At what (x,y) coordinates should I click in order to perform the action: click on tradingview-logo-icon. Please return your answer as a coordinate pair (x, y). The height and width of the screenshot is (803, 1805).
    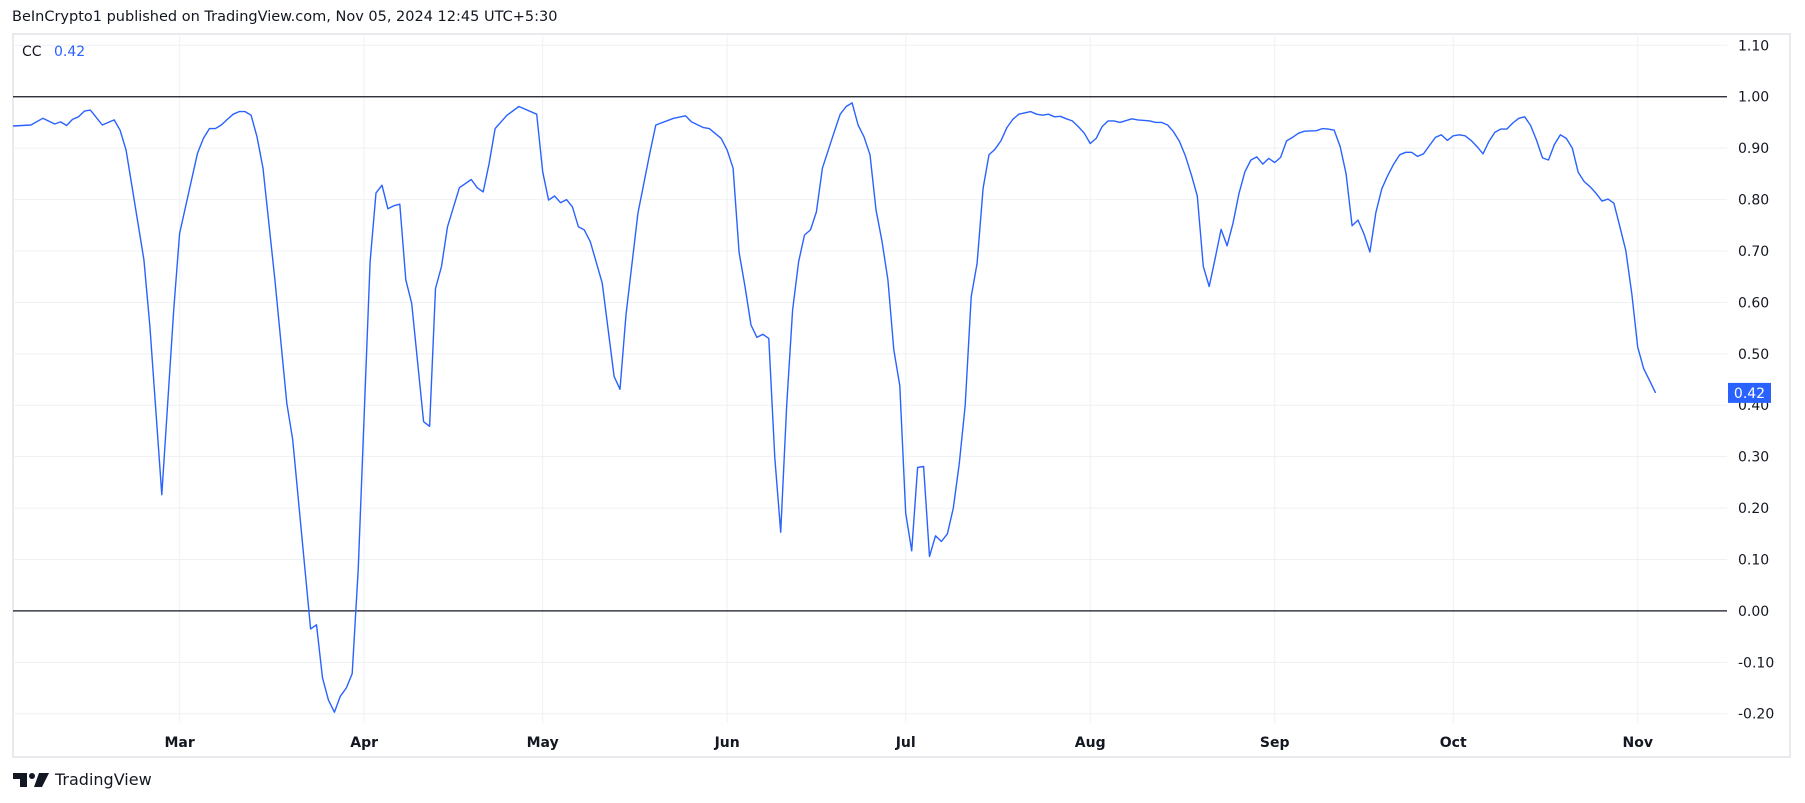
    Looking at the image, I should click on (31, 779).